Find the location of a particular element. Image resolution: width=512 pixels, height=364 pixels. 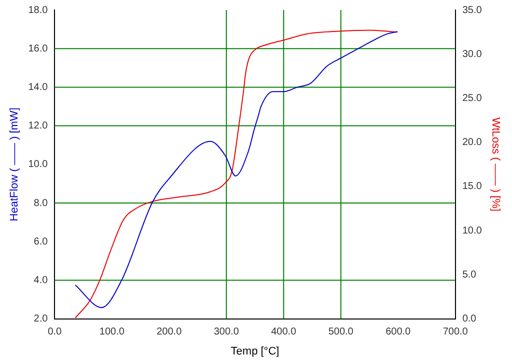

y-tick-label: 8.0 is located at coordinates (41, 203).